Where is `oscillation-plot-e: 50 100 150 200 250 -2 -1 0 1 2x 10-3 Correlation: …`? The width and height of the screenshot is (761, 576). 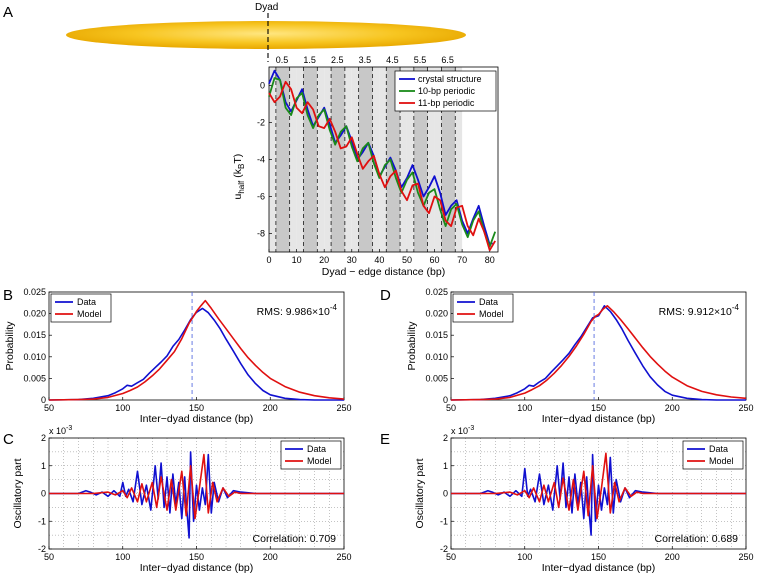
oscillation-plot-e: 50 100 150 200 250 -2 -1 0 1 2x 10-3 Correlation: … is located at coordinates (584, 499).